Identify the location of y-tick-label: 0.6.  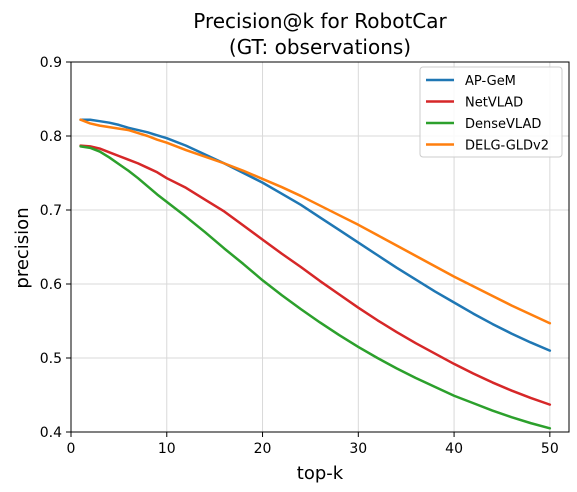
(51, 285).